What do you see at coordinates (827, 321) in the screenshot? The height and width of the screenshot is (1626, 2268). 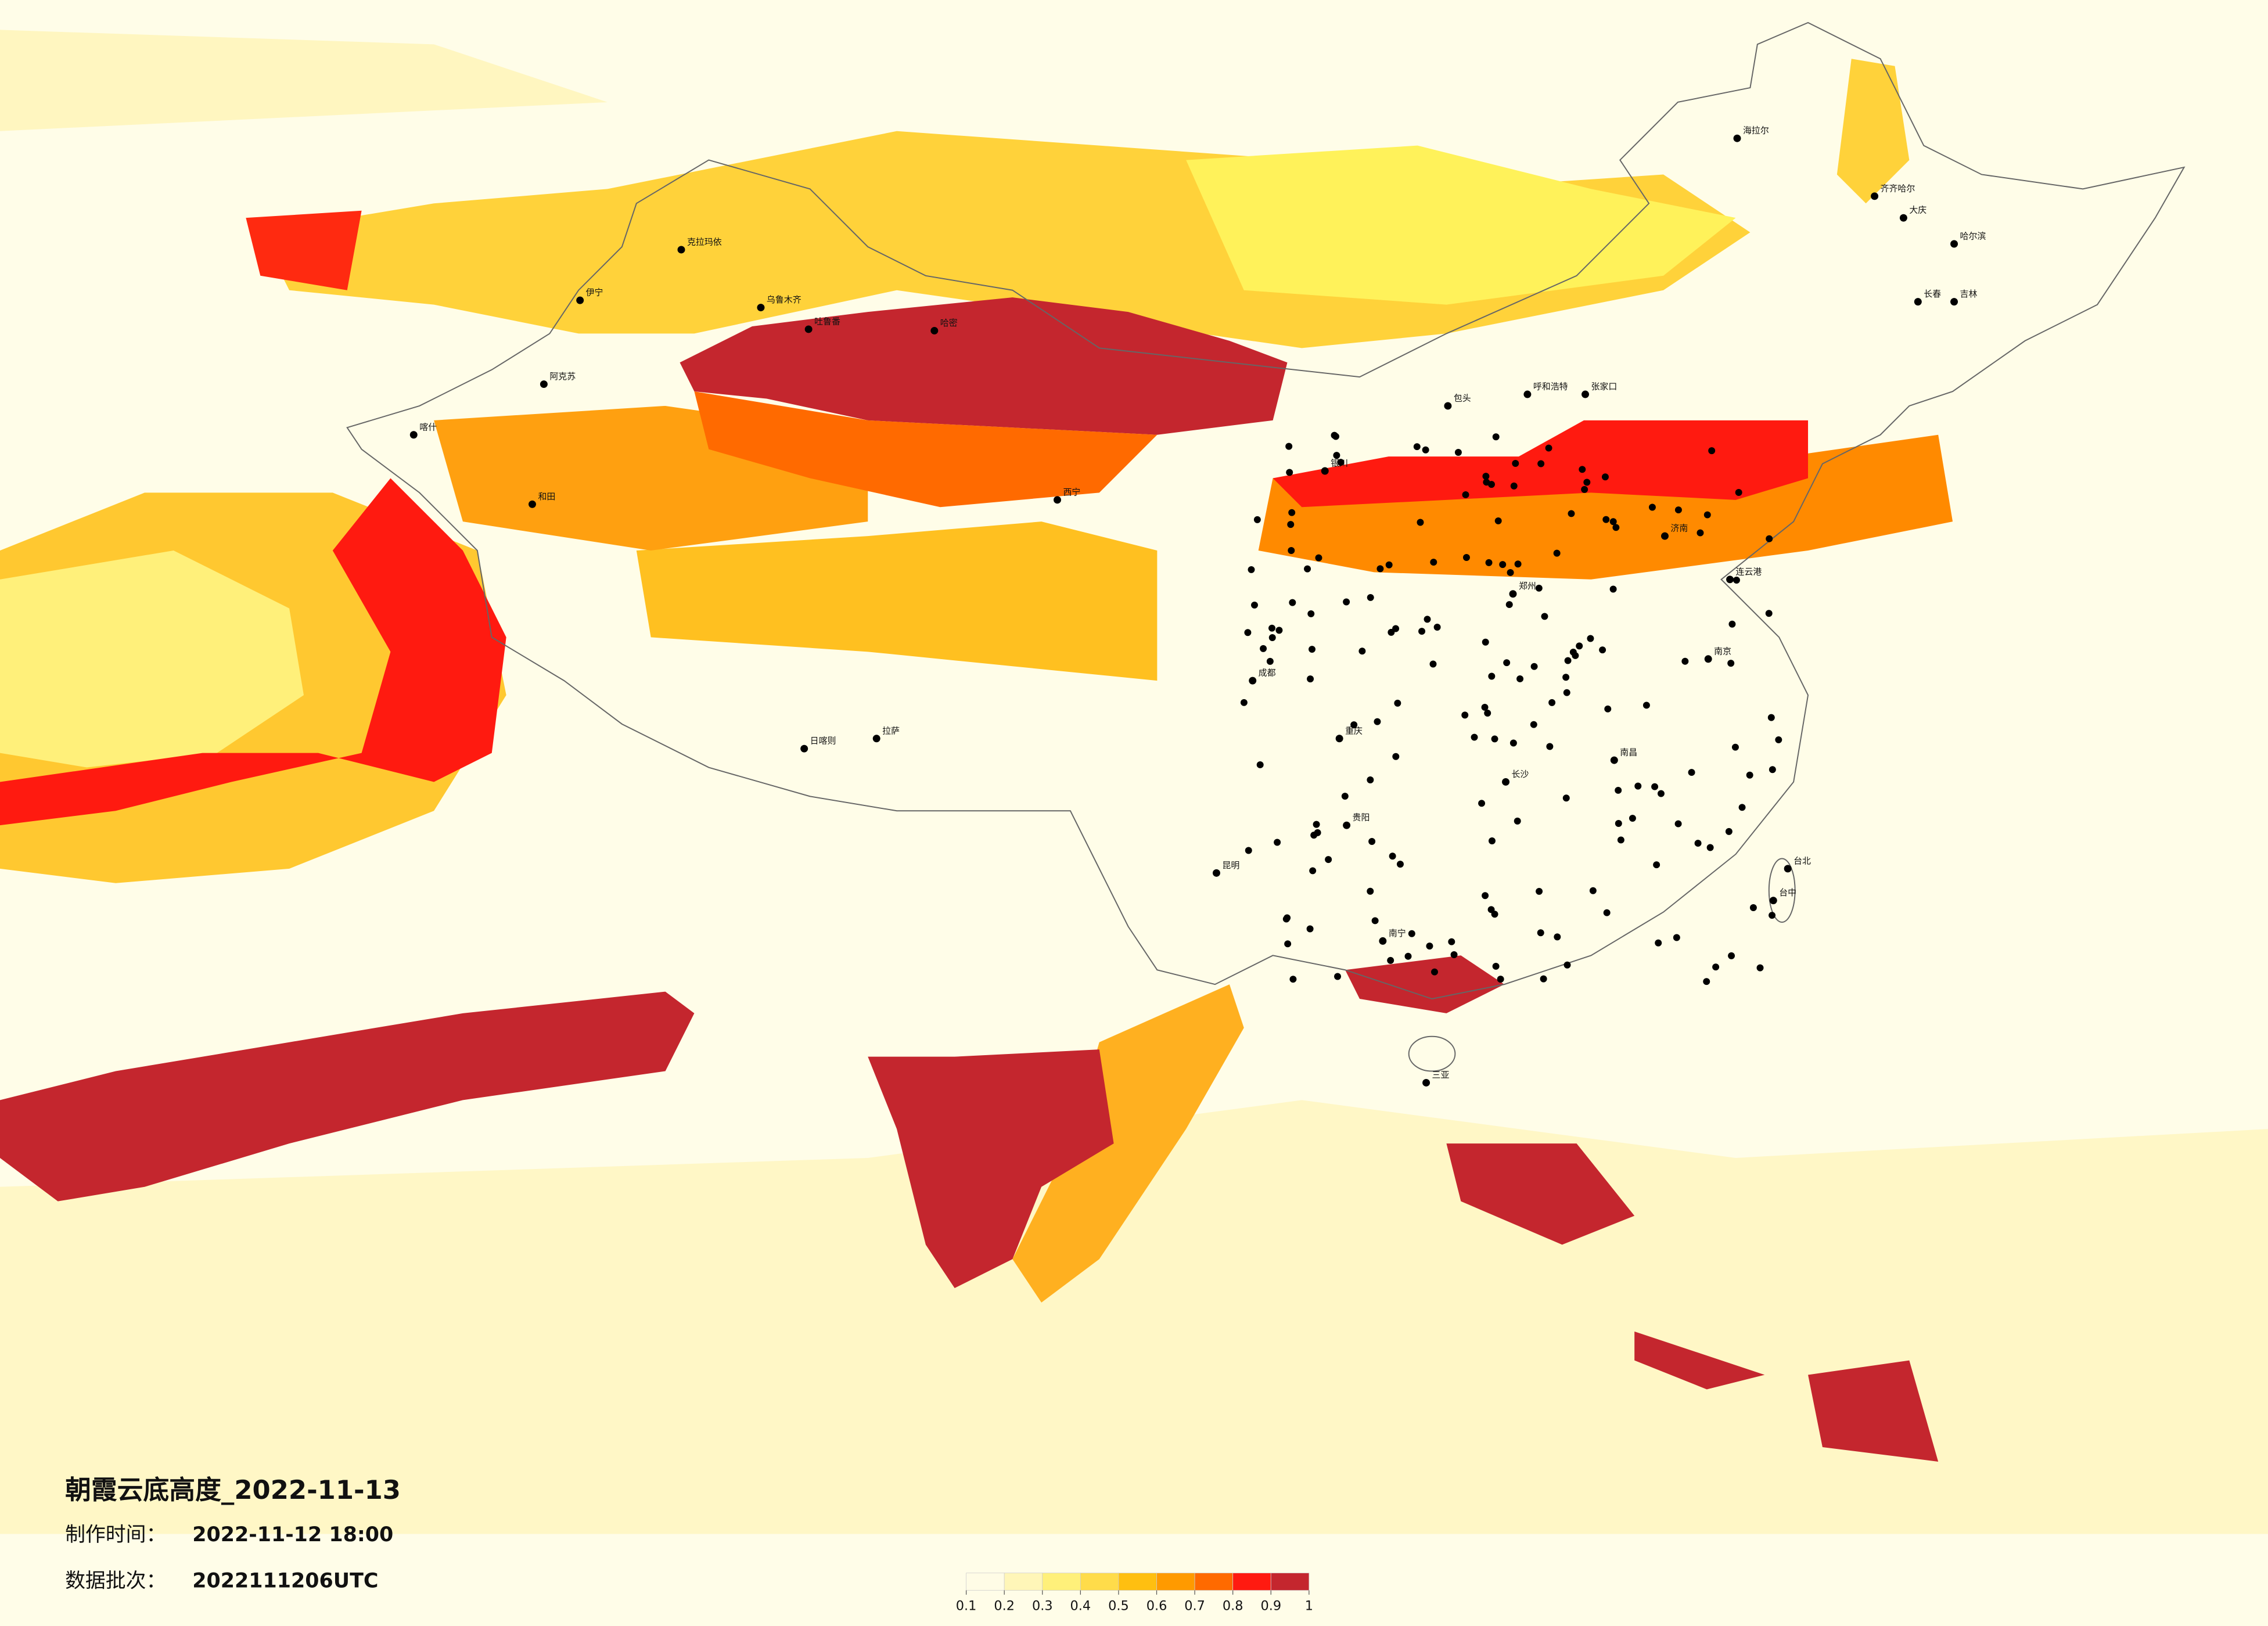 I see `city-label: 吐鲁番` at bounding box center [827, 321].